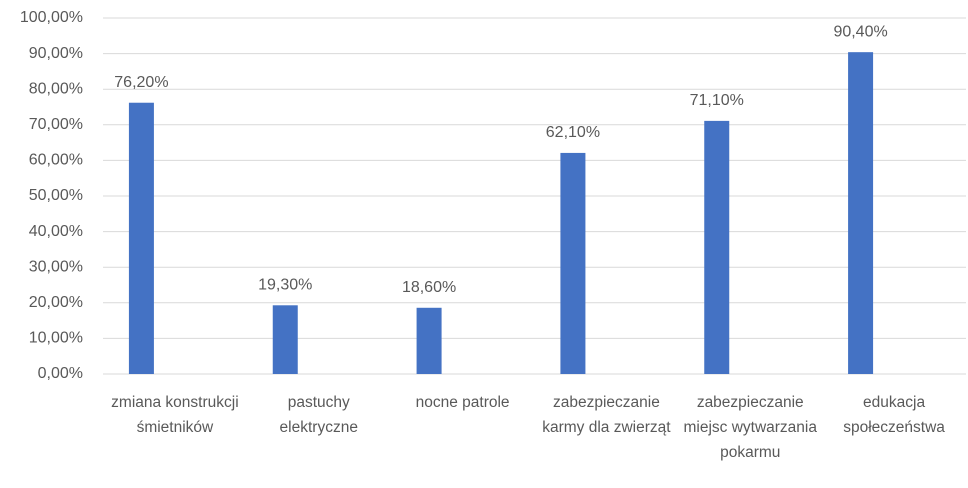 This screenshot has height=488, width=968. What do you see at coordinates (717, 100) in the screenshot?
I see `data-label: 71,10%` at bounding box center [717, 100].